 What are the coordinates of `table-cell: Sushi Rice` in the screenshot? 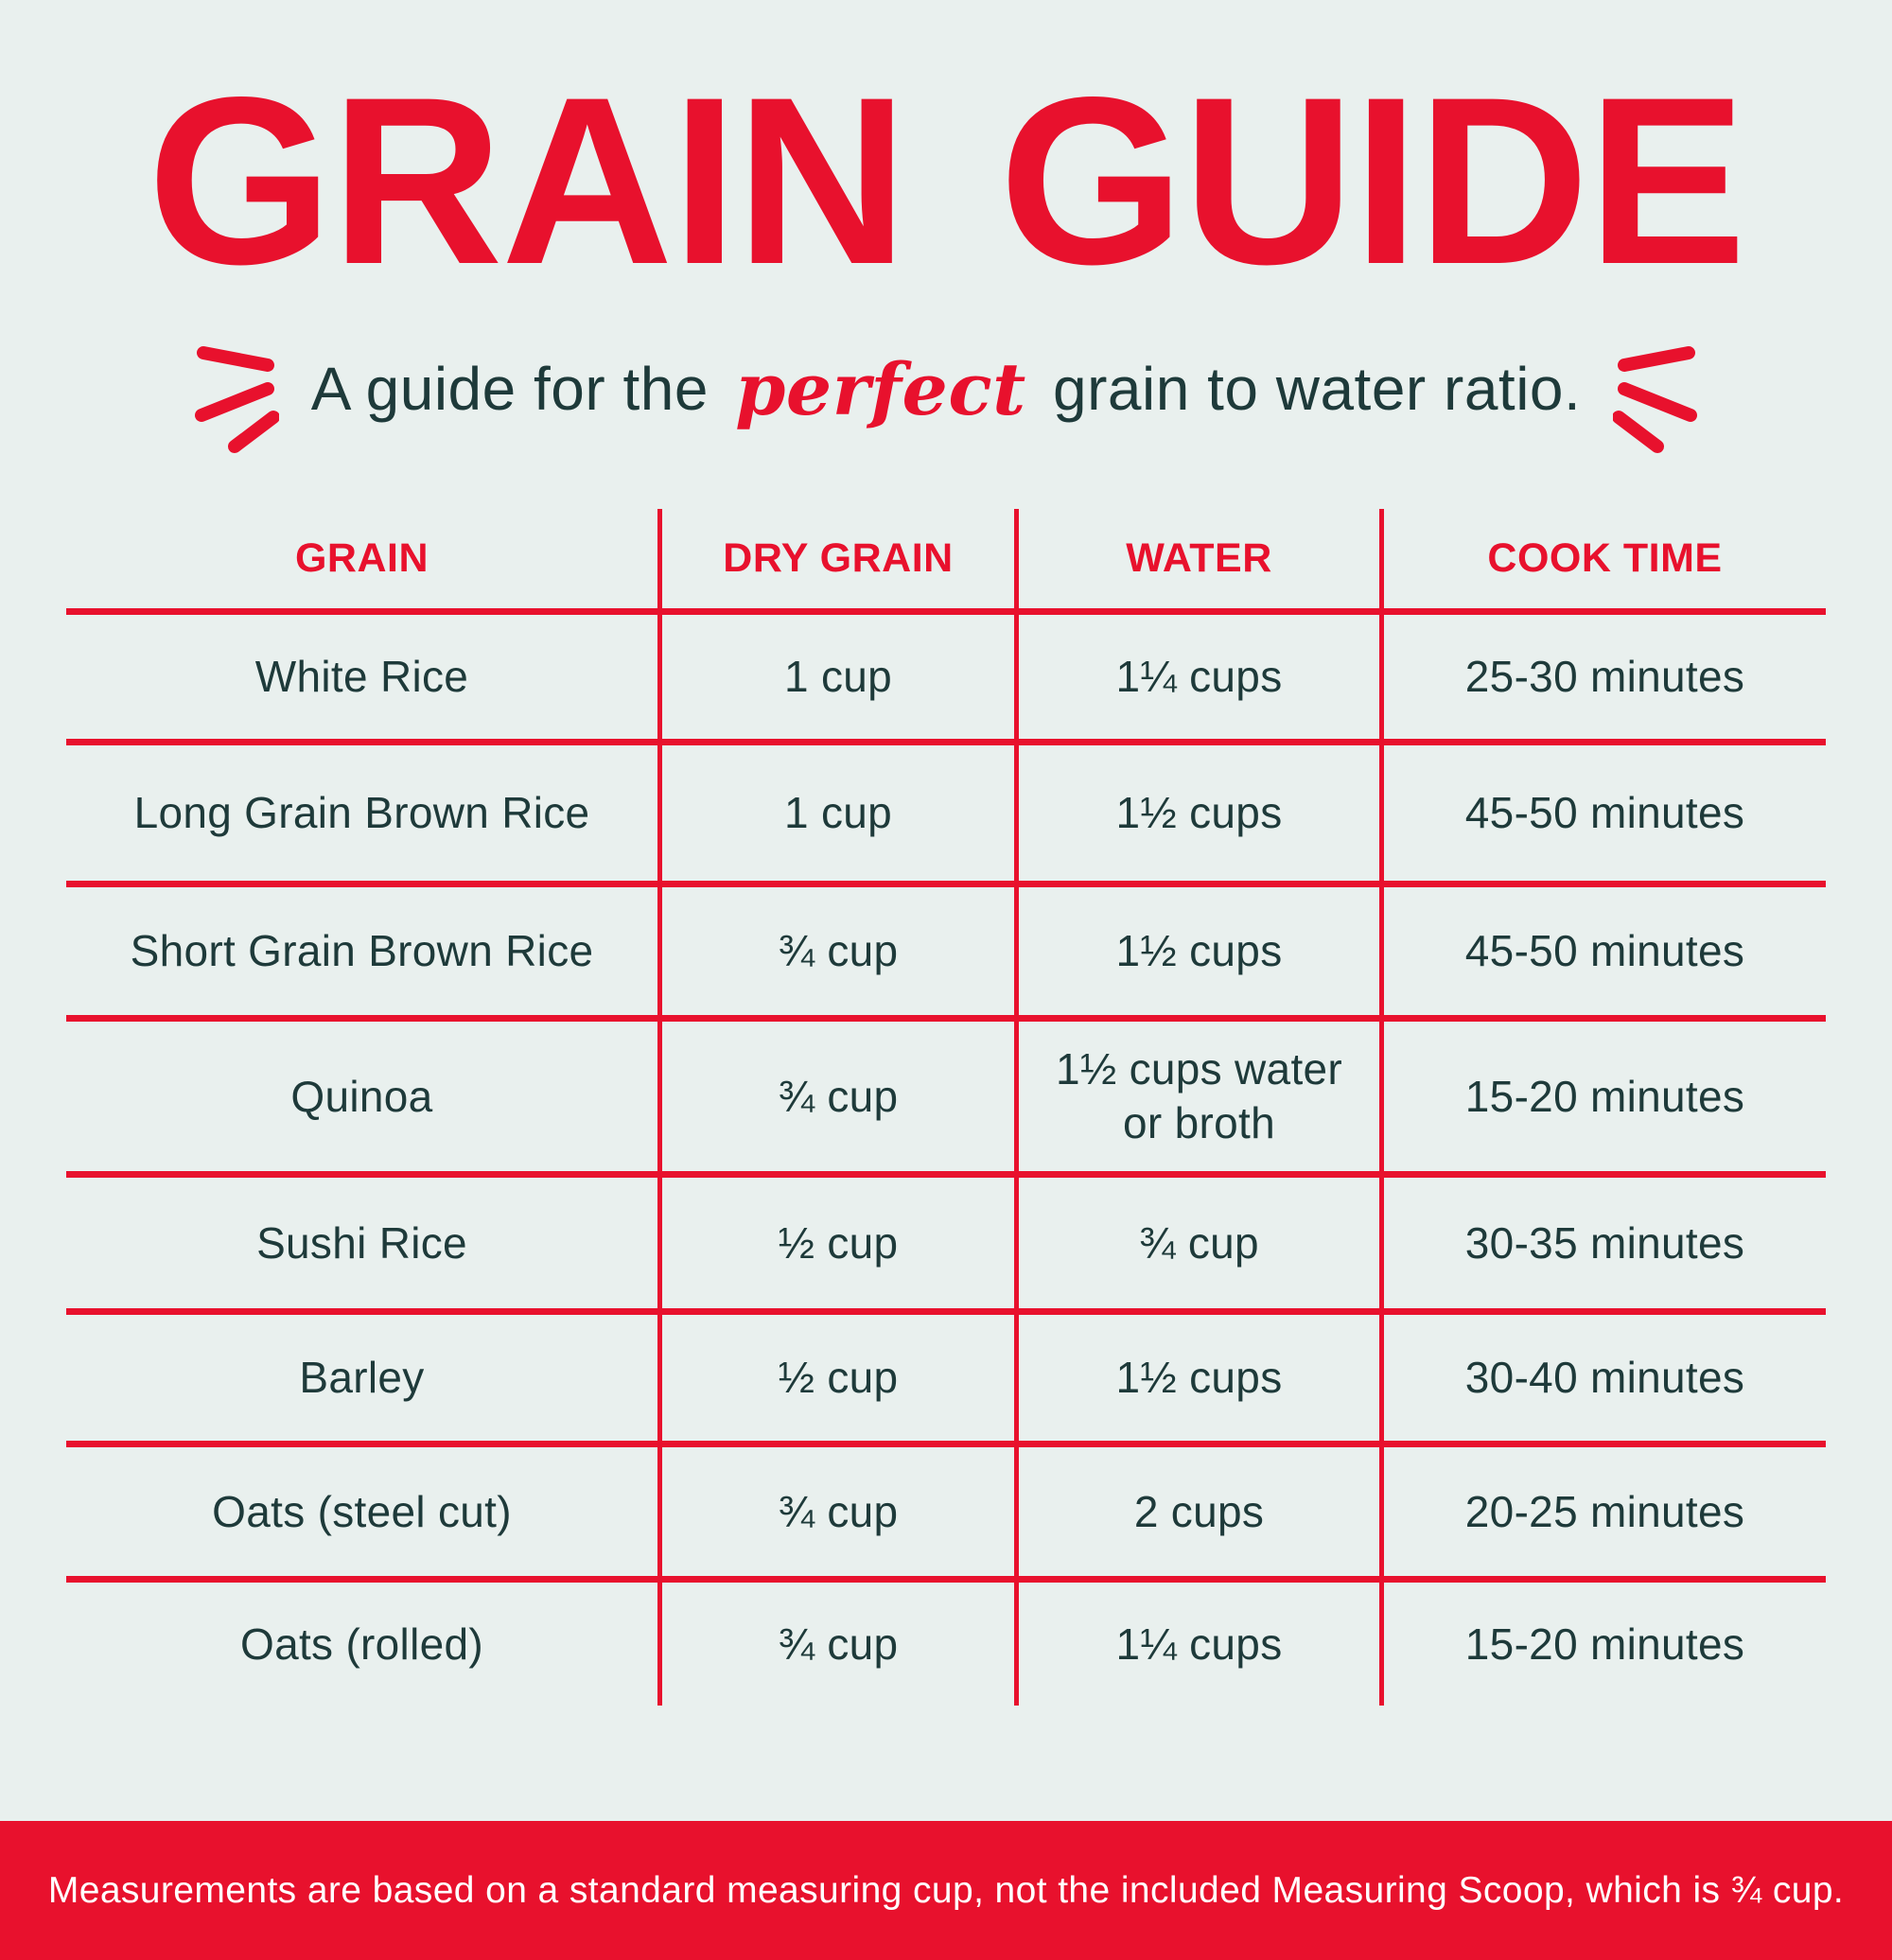 It's located at (364, 1247).